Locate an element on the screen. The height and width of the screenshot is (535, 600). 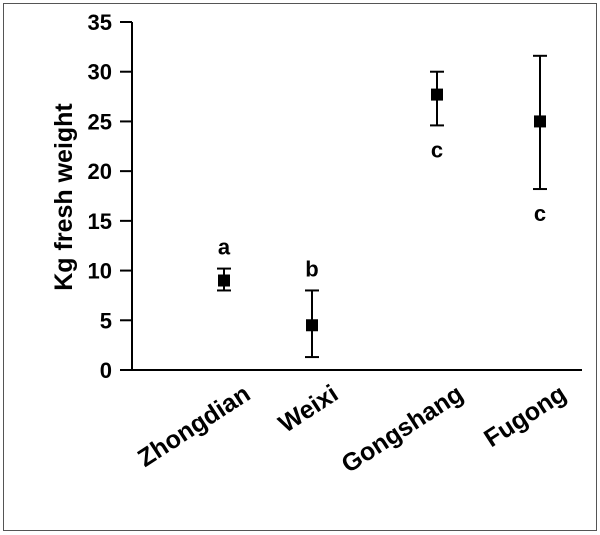
x-tick-label: Weixi is located at coordinates (309, 409).